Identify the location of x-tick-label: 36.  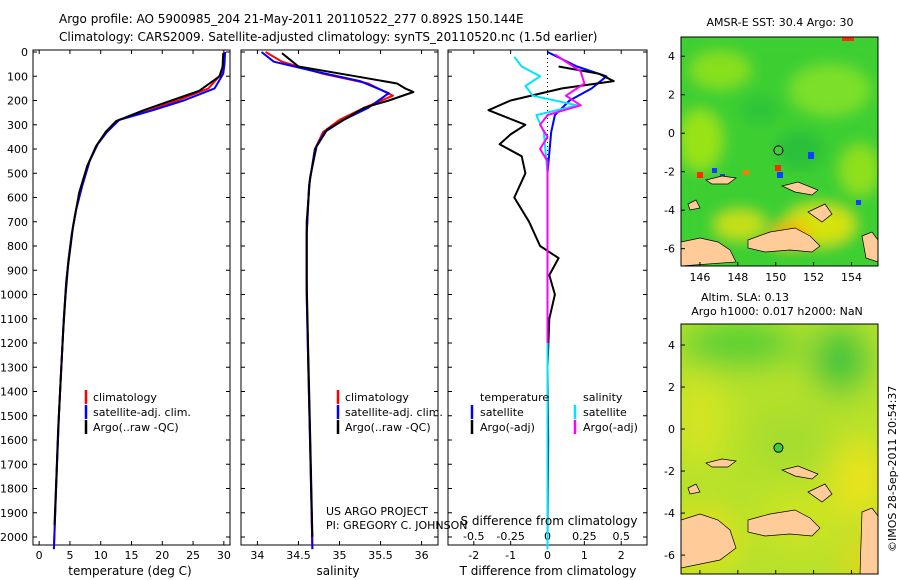
(422, 555).